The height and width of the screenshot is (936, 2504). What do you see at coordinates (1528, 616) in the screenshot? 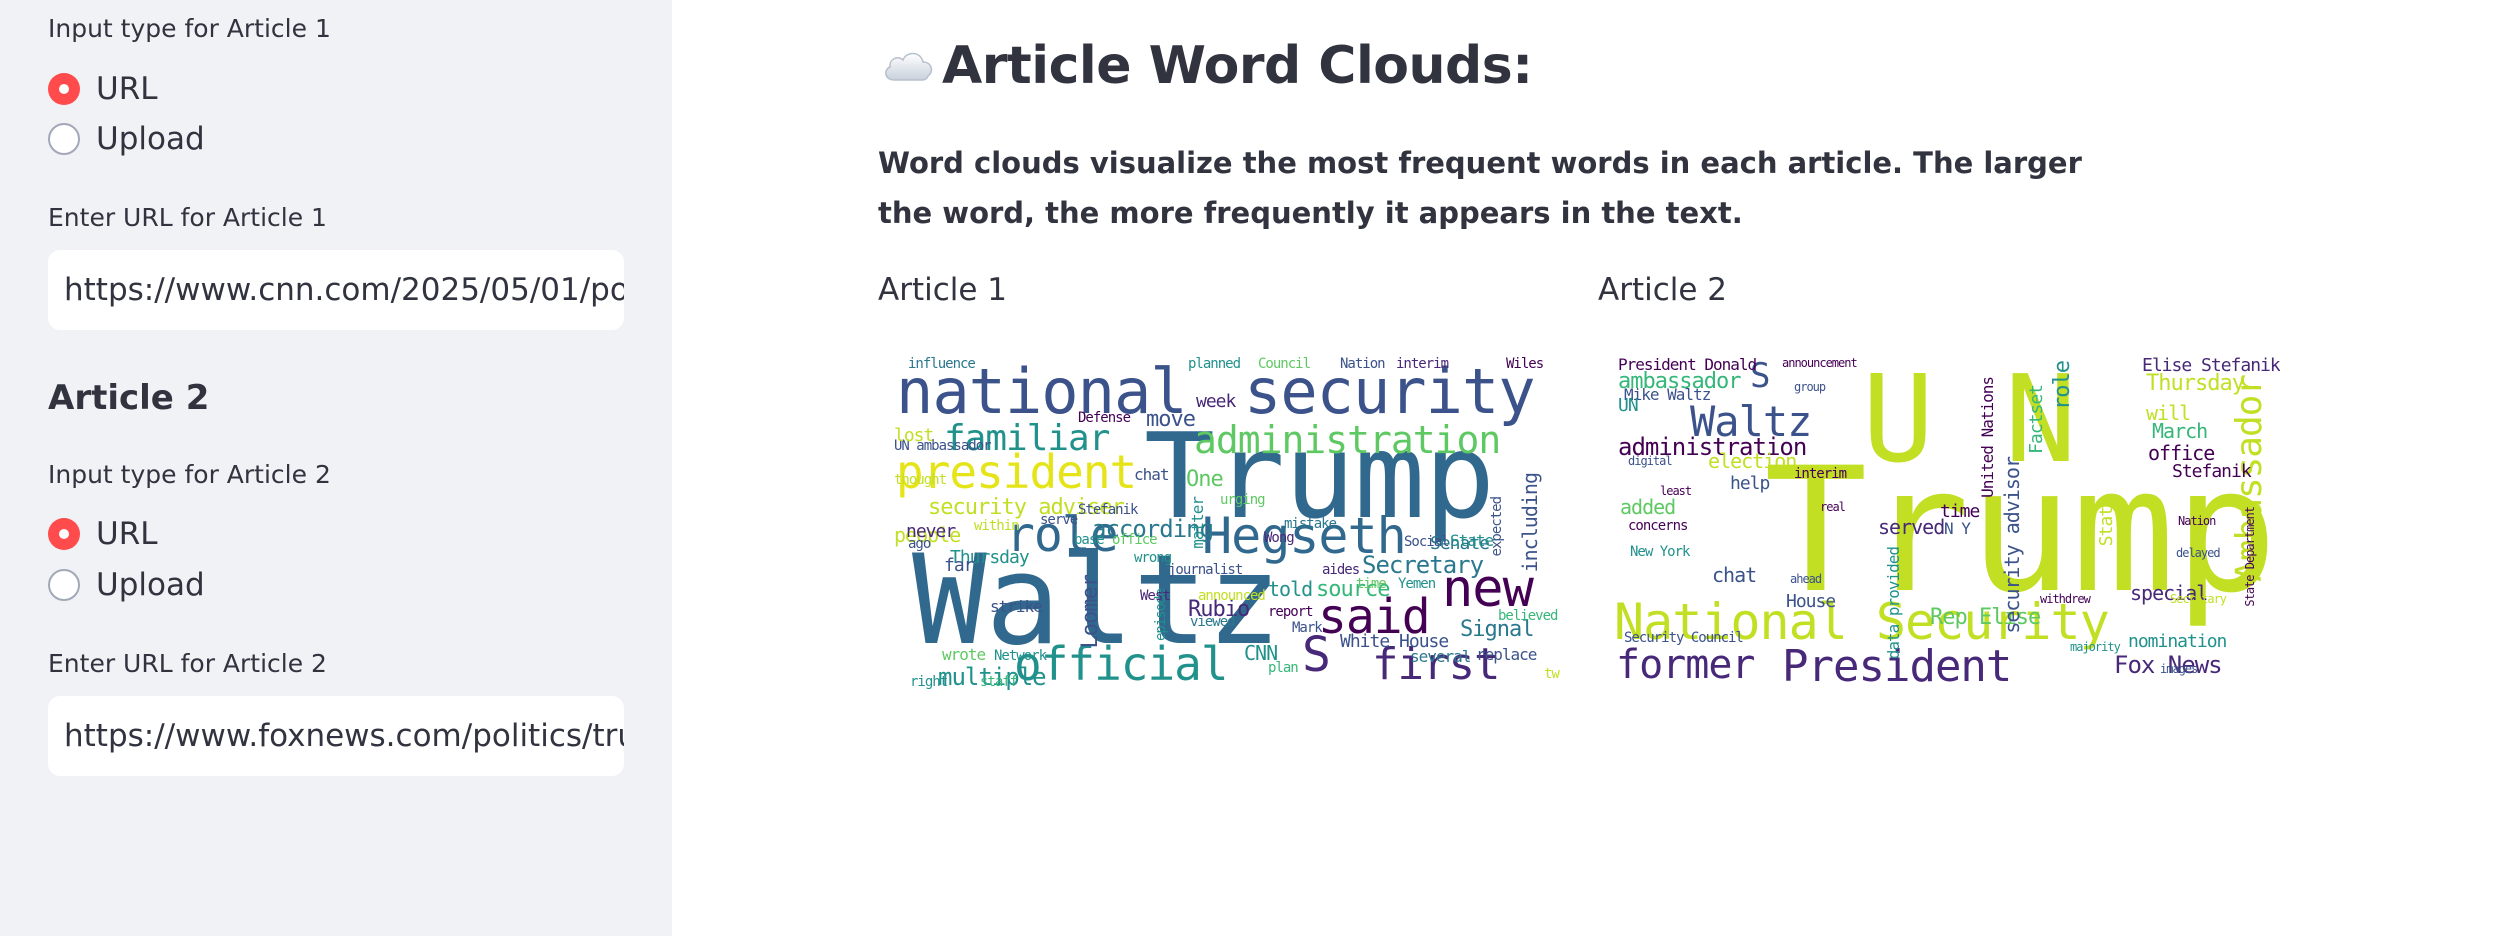
I see `wc-word: believed` at bounding box center [1528, 616].